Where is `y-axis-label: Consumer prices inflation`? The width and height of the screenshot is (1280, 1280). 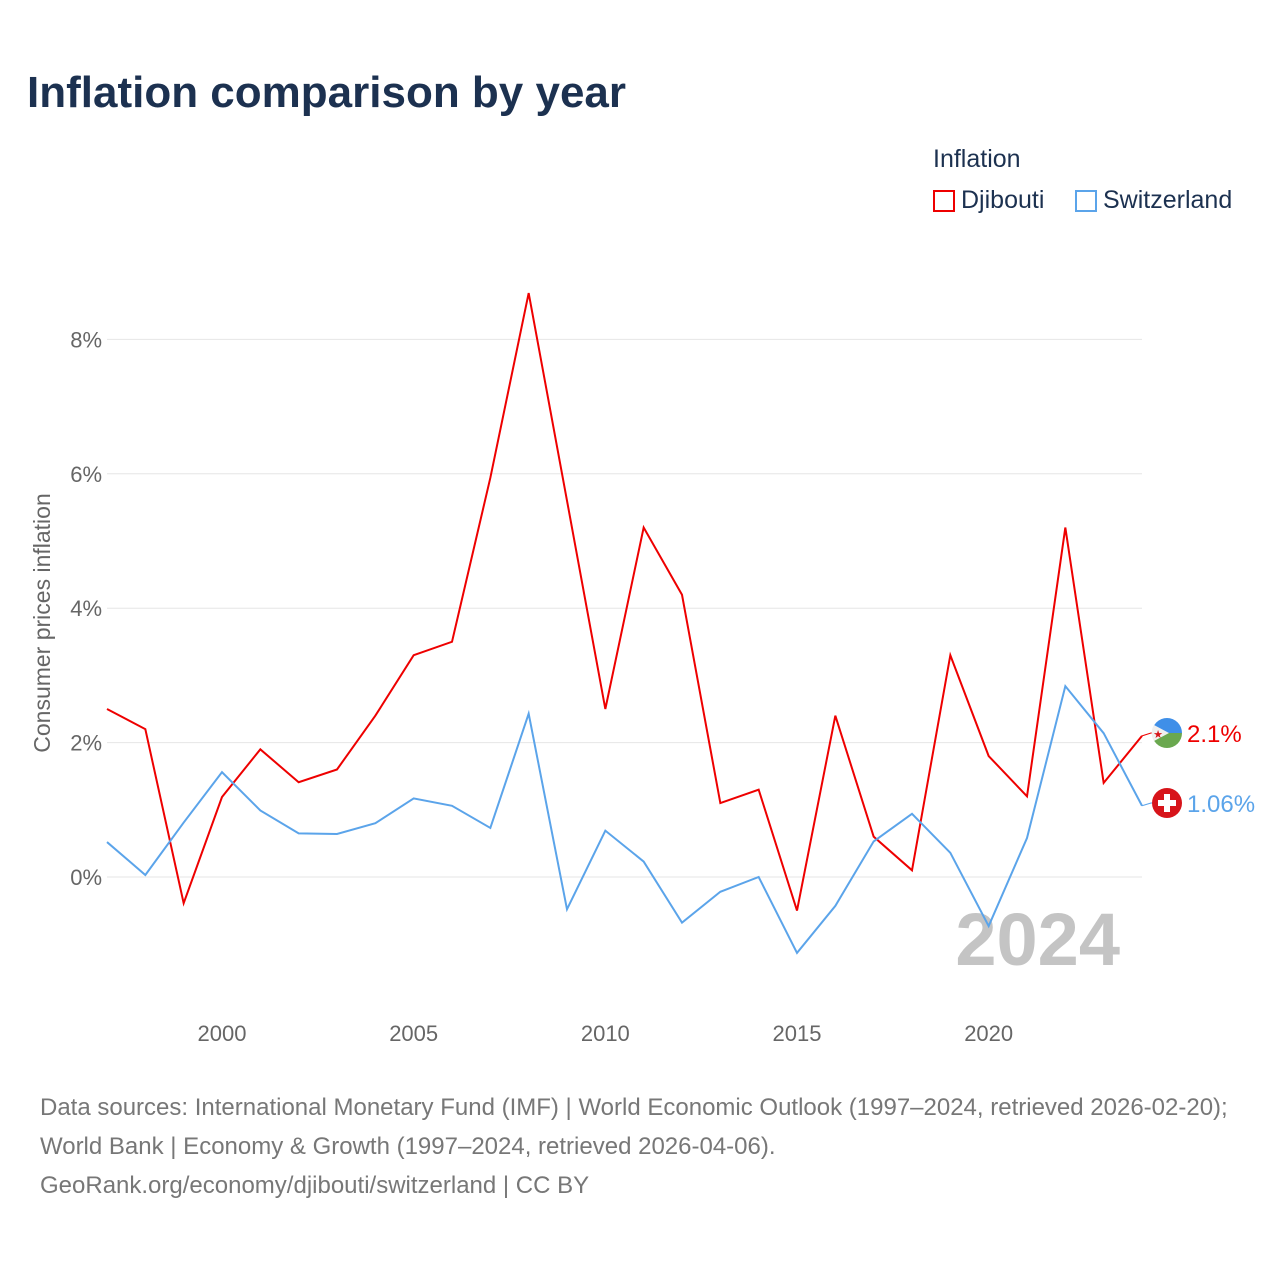
y-axis-label: Consumer prices inflation is located at coordinates (42, 623).